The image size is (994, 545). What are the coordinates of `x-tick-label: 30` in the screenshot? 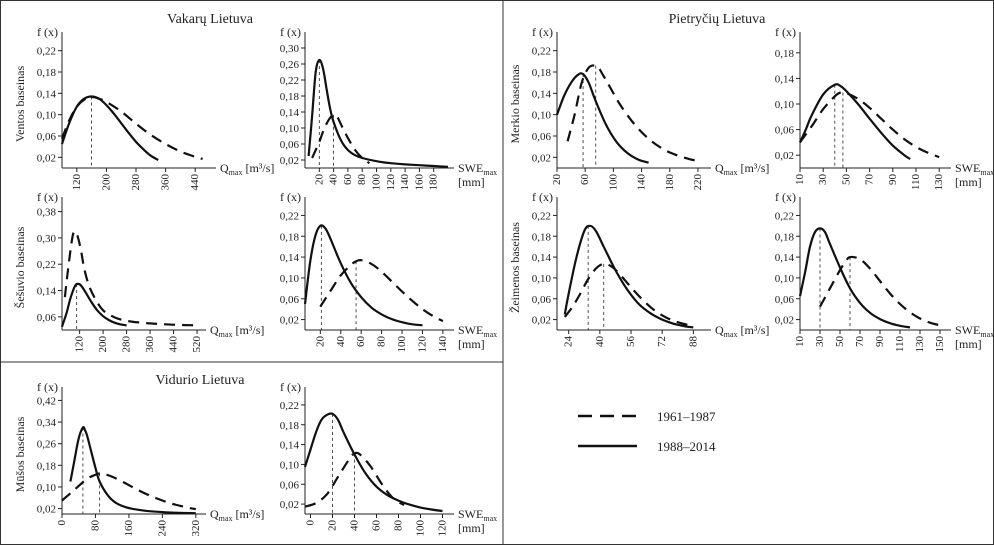 It's located at (823, 180).